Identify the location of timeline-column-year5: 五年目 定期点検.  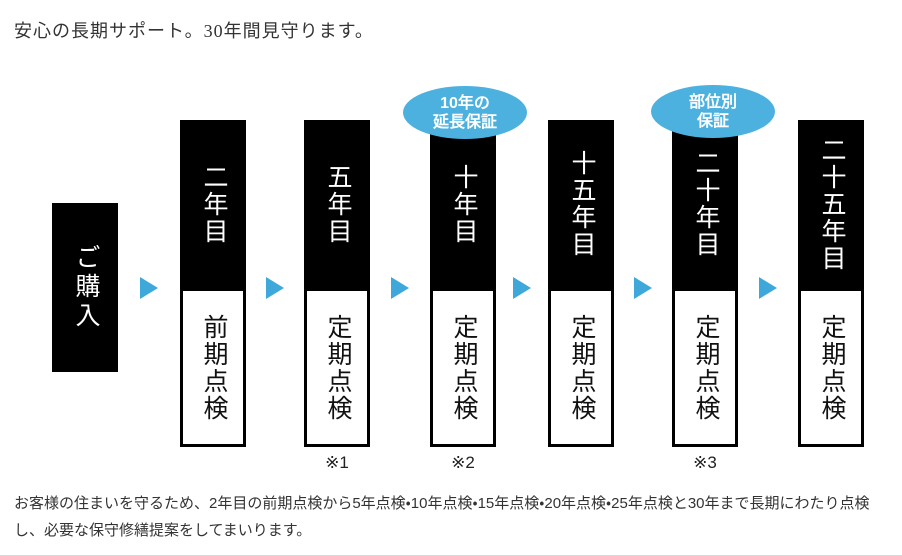
(337, 283).